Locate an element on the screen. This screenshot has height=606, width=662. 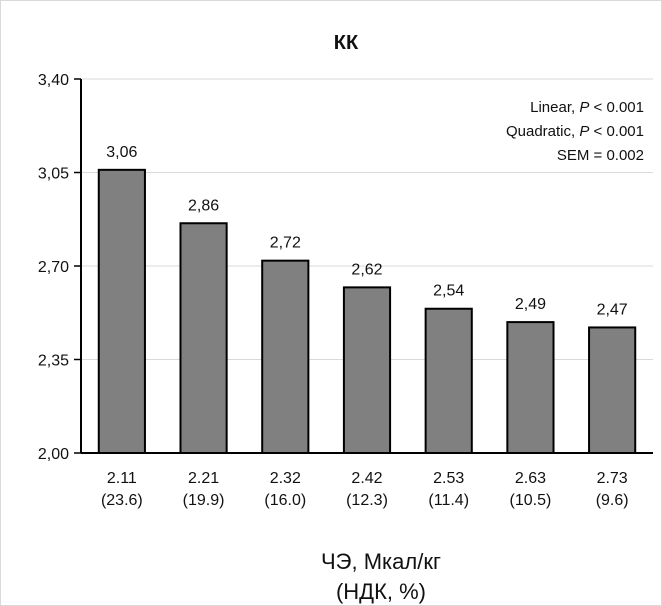
data-label: 3,06 is located at coordinates (121, 152).